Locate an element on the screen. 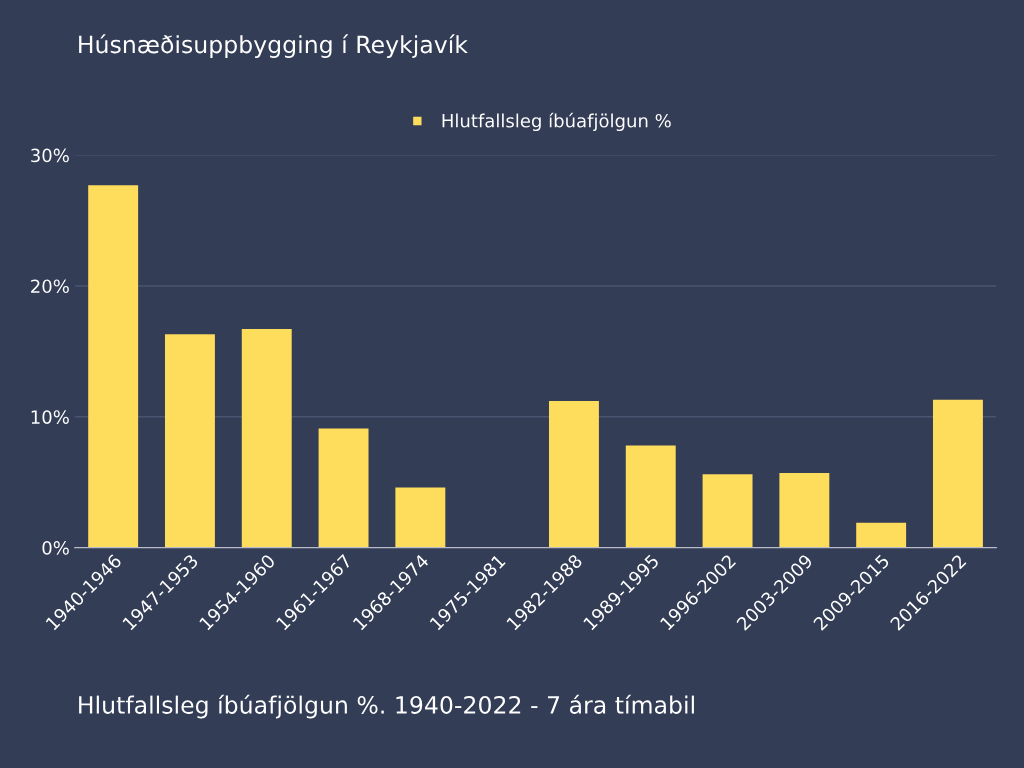 The width and height of the screenshot is (1024, 768). y-tick-label: 10% is located at coordinates (50, 417).